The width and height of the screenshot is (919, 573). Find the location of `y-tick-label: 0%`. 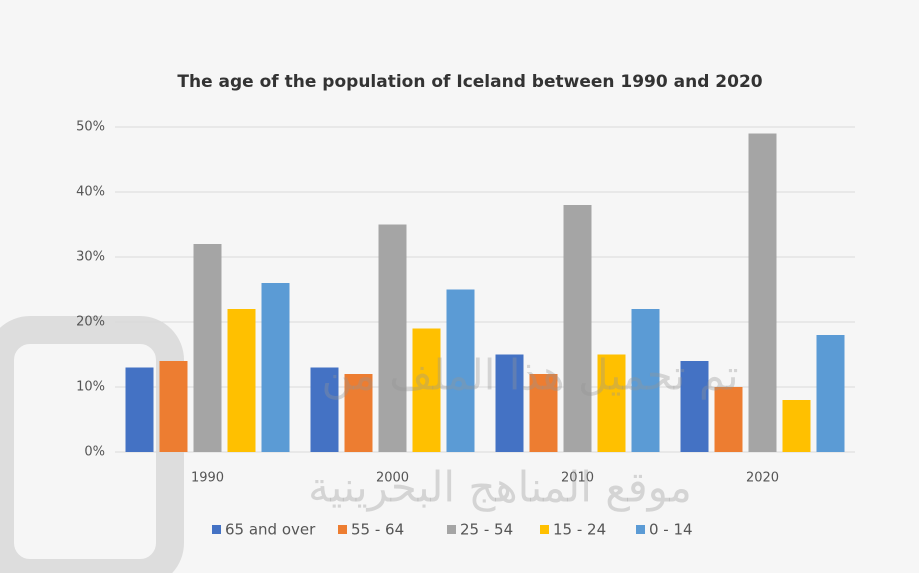

y-tick-label: 0% is located at coordinates (94, 452).